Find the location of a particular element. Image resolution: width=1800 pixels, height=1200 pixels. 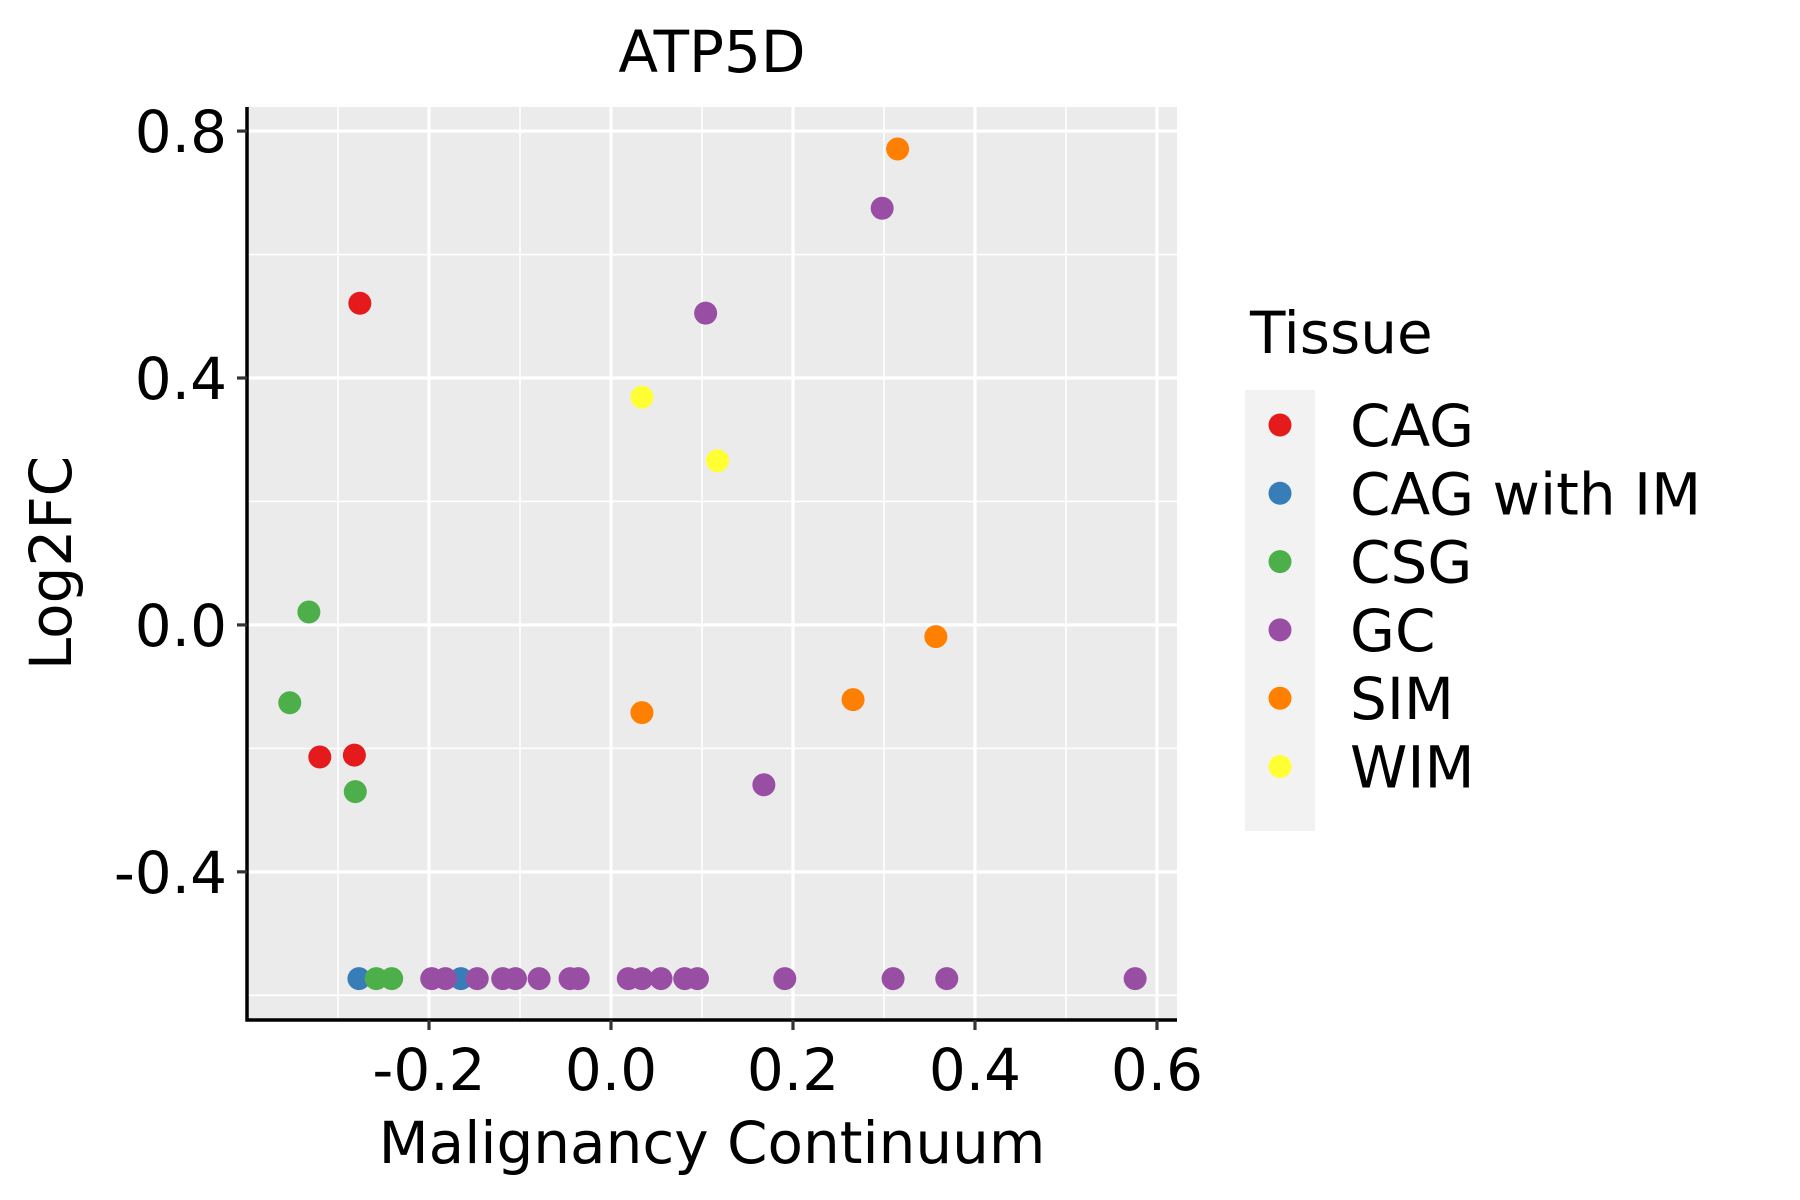

legend-key-cag-with-im is located at coordinates (1280, 493).